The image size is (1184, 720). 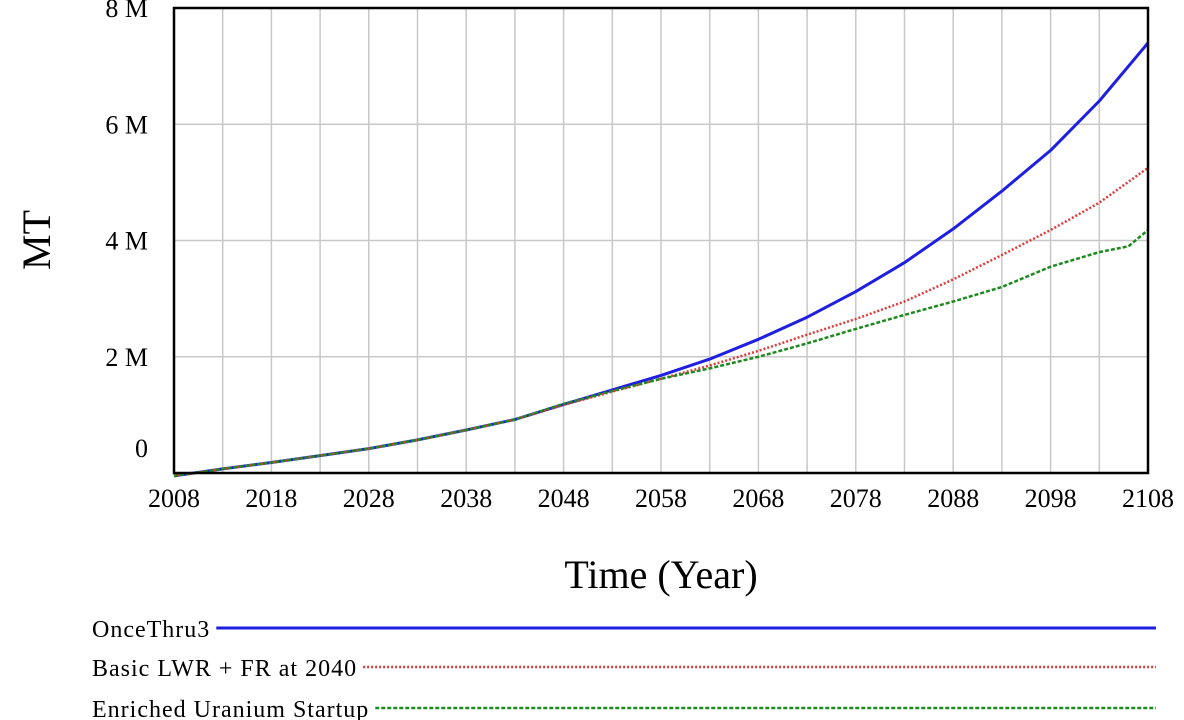 I want to click on x-tick-label: 2038, so click(x=466, y=498).